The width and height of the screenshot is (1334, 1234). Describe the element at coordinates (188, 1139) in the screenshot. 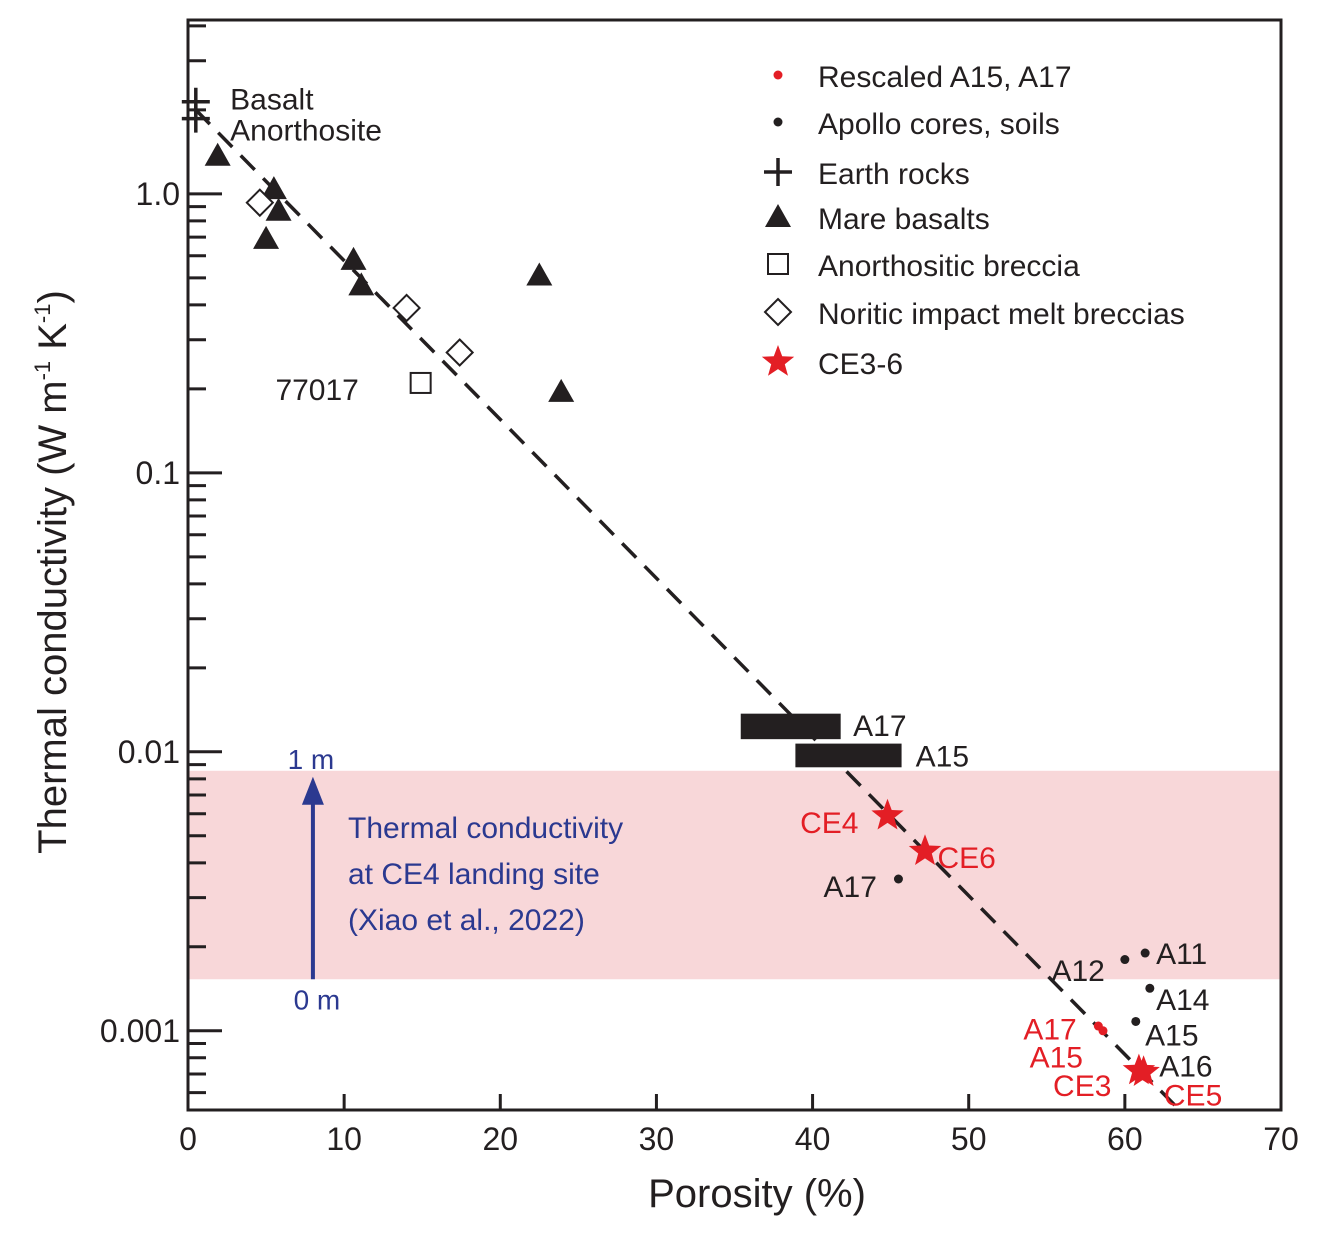

I see `x-tick-label: 0` at that location.